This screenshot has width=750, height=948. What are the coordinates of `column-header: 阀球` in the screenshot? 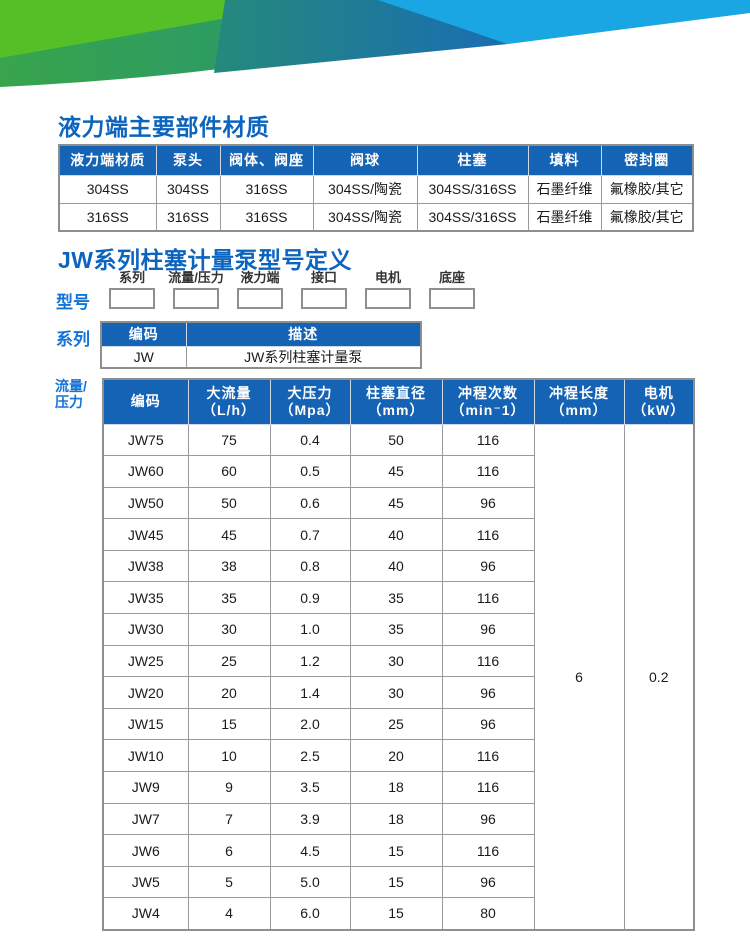 It's located at (365, 160).